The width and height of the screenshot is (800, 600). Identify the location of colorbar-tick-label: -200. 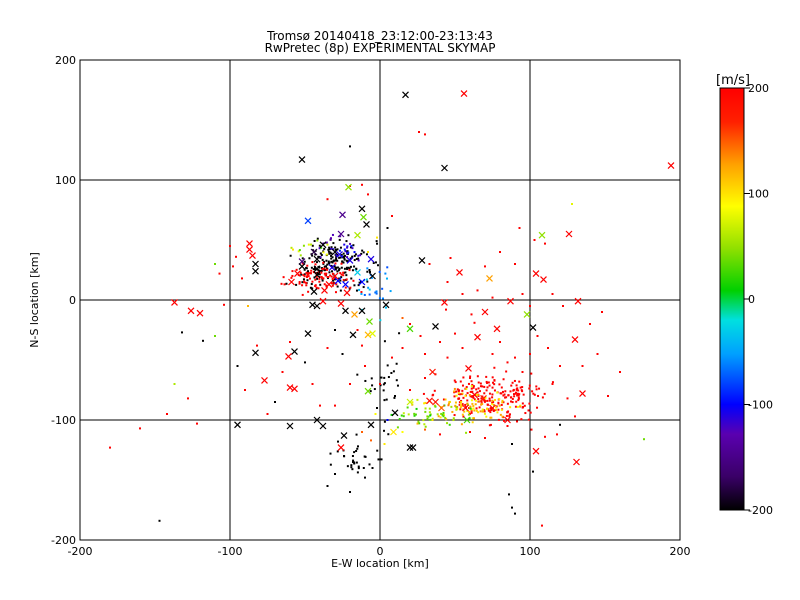
(760, 510).